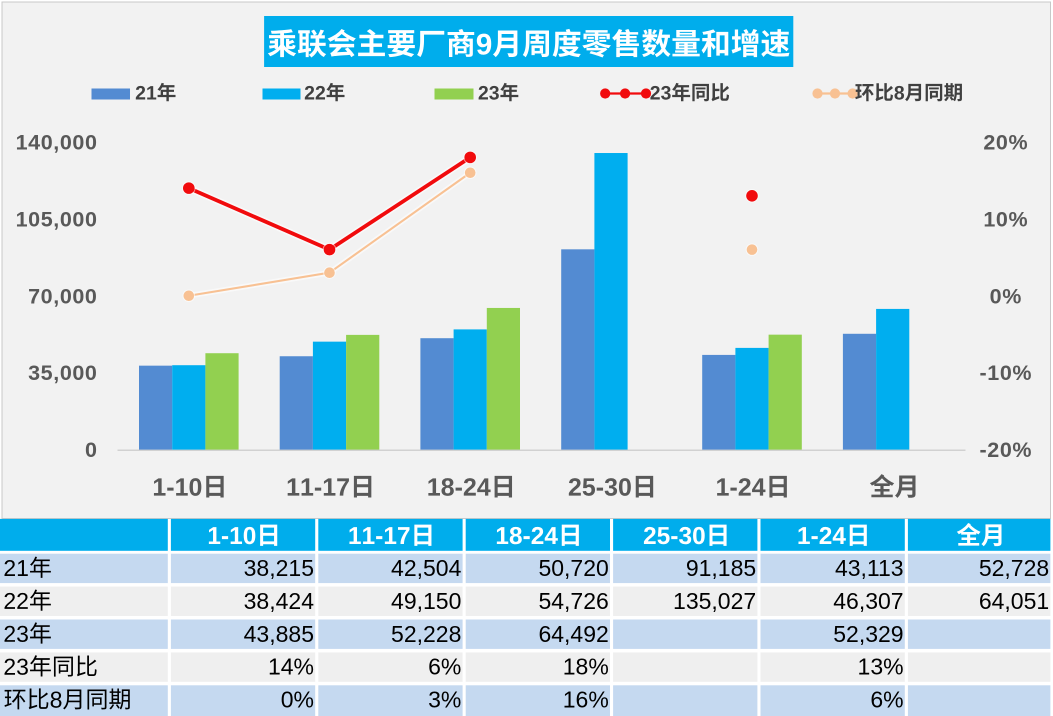  What do you see at coordinates (869, 568) in the screenshot?
I see `svg-text: 43,113` at bounding box center [869, 568].